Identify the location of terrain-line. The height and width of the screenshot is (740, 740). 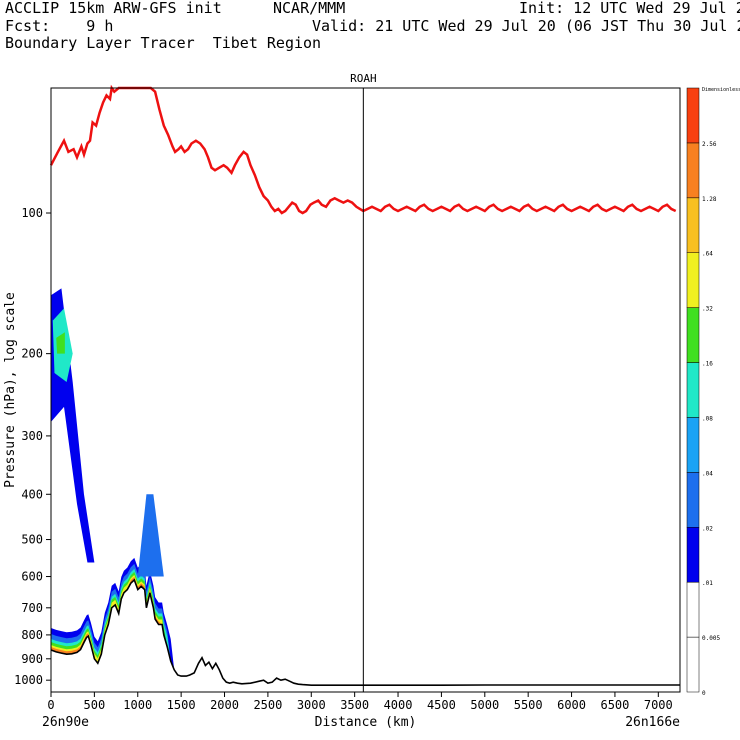
(365, 632).